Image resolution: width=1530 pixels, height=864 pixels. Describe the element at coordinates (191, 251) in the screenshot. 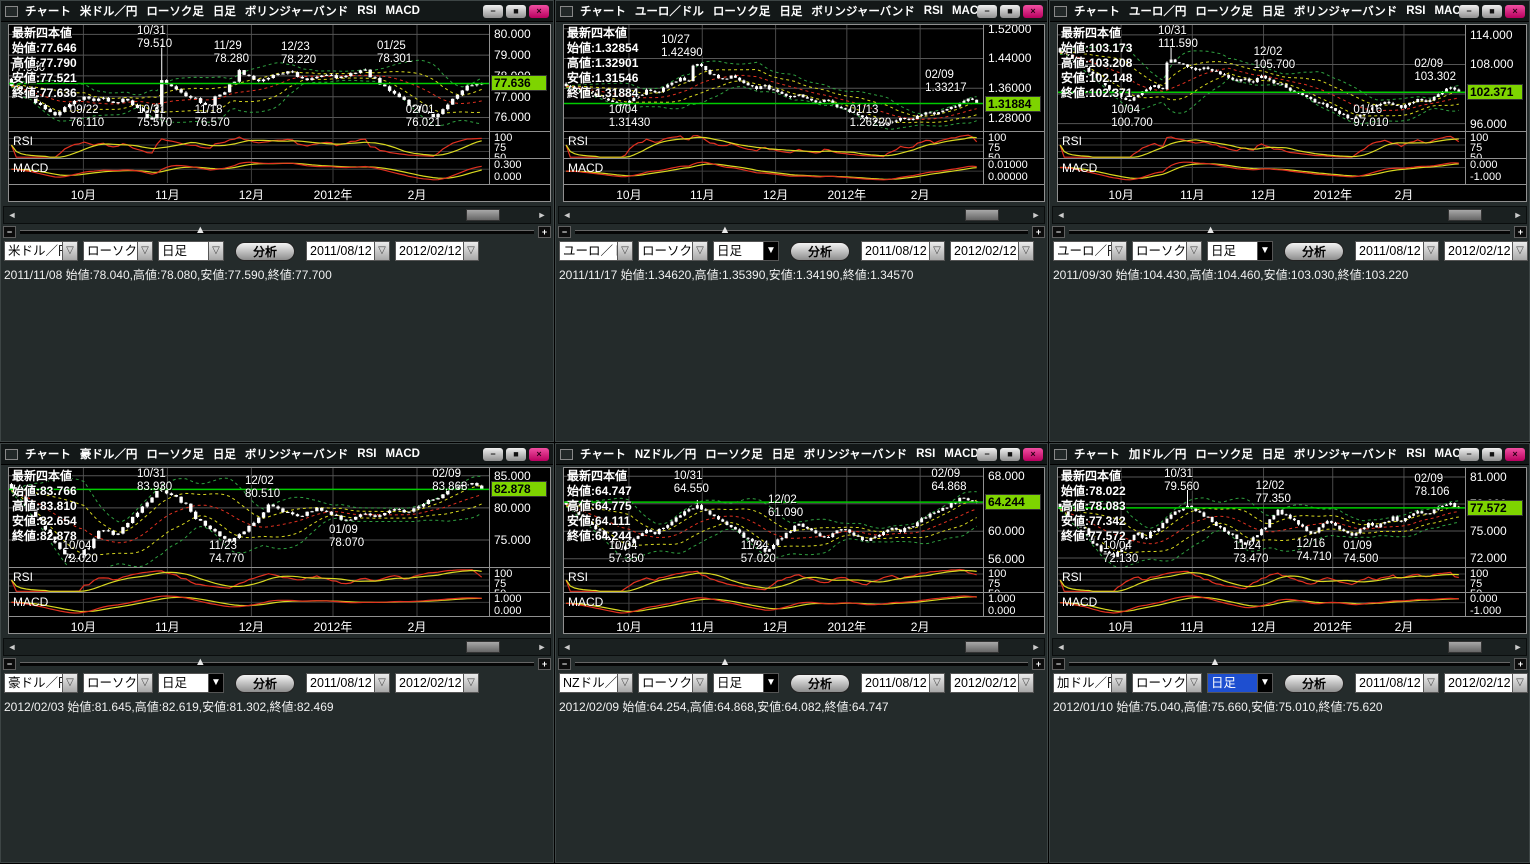

I see `timeframe-select: 日足 ▽` at that location.